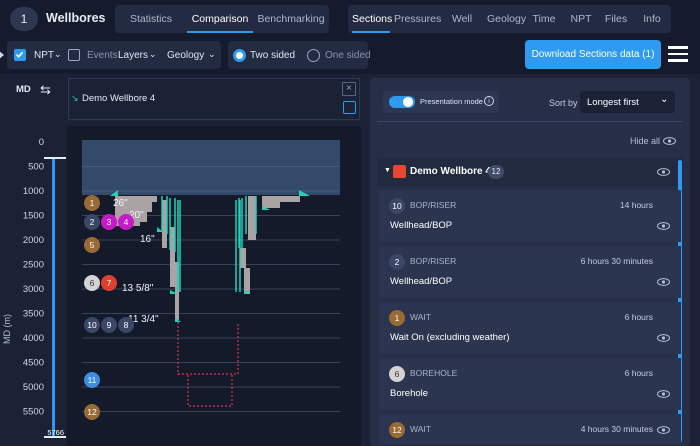 The width and height of the screenshot is (700, 446). What do you see at coordinates (74, 55) in the screenshot?
I see `events-checkbox` at bounding box center [74, 55].